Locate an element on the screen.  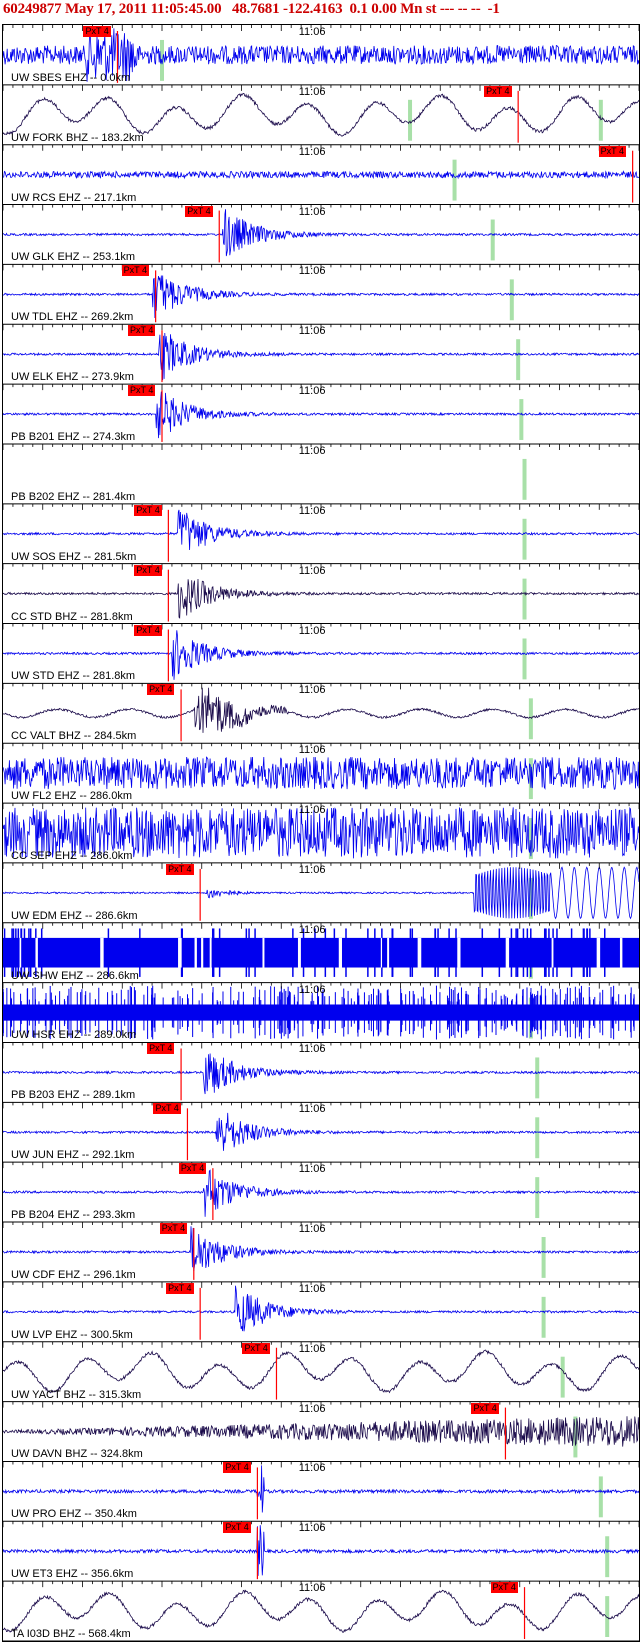
station-label: TA I03D BHZ -- 568.4km is located at coordinates (71, 1634).